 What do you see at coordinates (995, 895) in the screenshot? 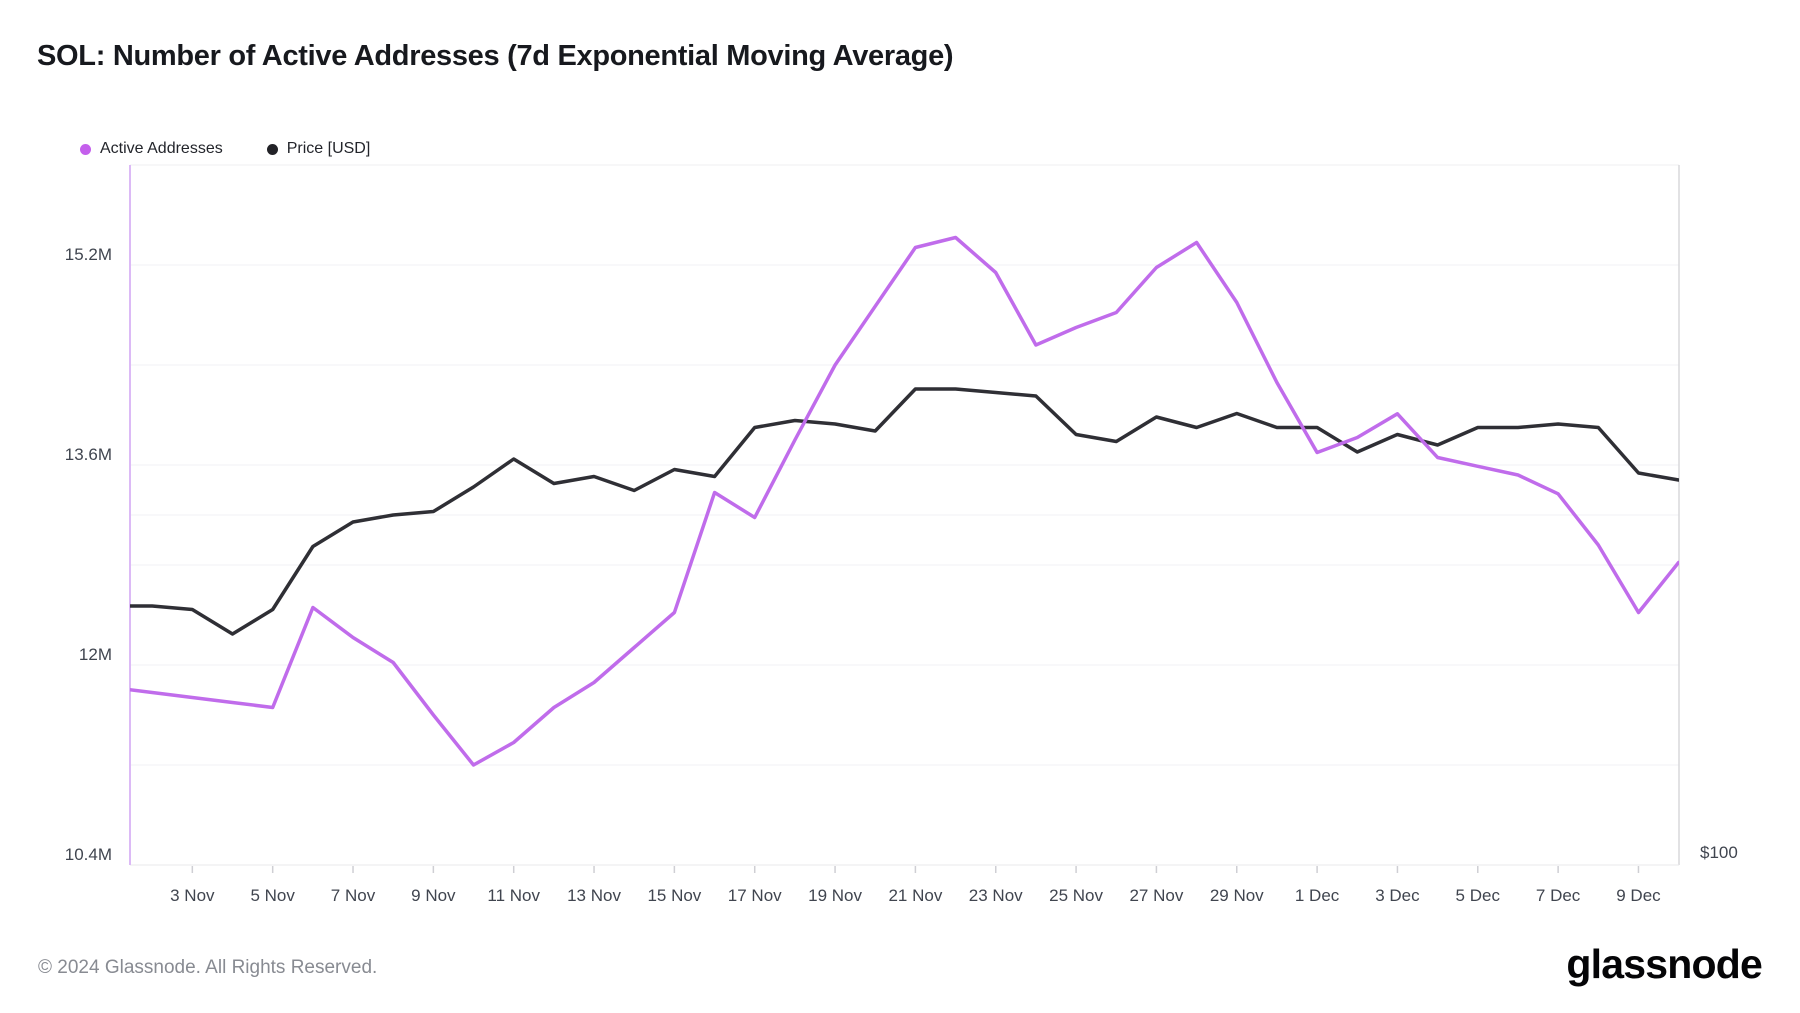
I see `x-axis-label: 23 Nov` at bounding box center [995, 895].